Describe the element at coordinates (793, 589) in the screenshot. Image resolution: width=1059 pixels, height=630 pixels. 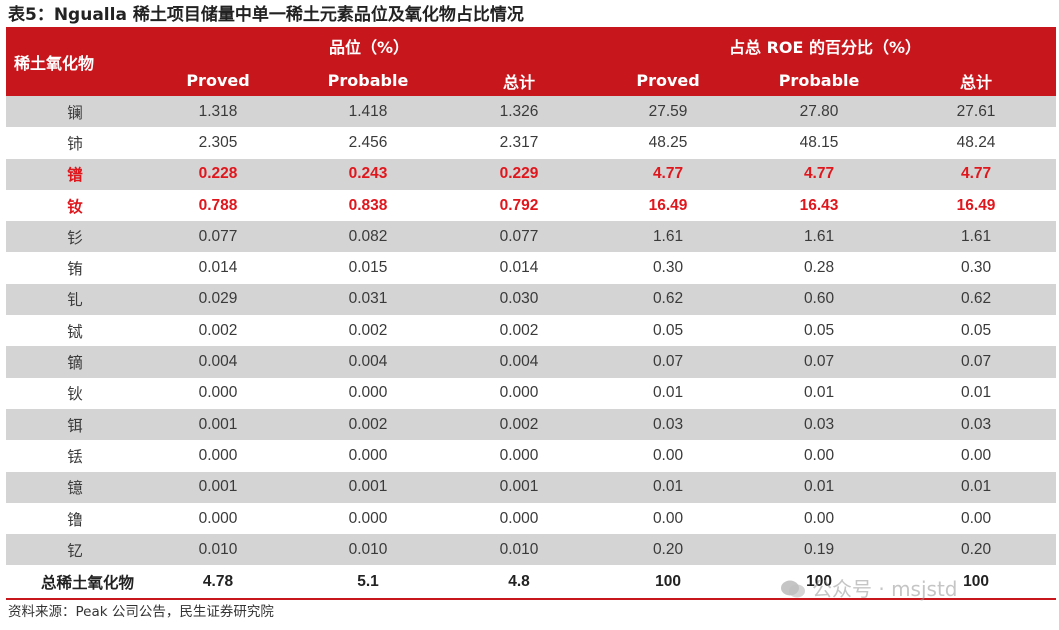
I see `chat-bubble-icon` at that location.